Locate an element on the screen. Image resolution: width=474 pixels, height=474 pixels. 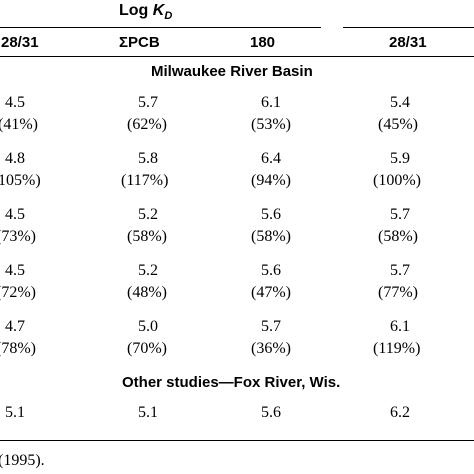
row5-col3-pct: (36%) is located at coordinates (271, 348).